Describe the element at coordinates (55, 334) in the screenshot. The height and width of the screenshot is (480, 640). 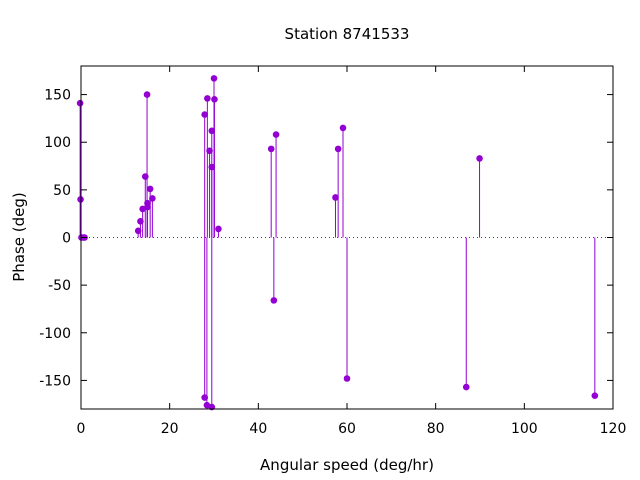
I see `y-tick-label: -100` at that location.